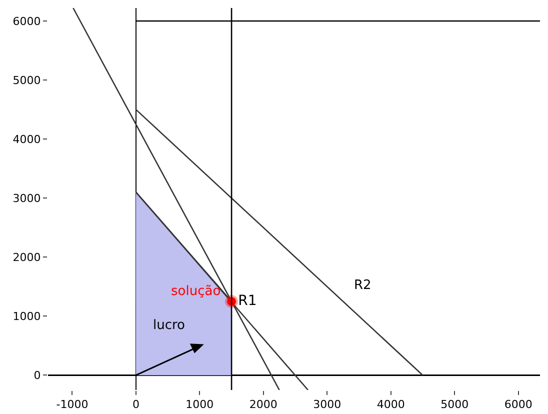  What do you see at coordinates (26, 198) in the screenshot?
I see `y-tick-label: 3000` at bounding box center [26, 198].